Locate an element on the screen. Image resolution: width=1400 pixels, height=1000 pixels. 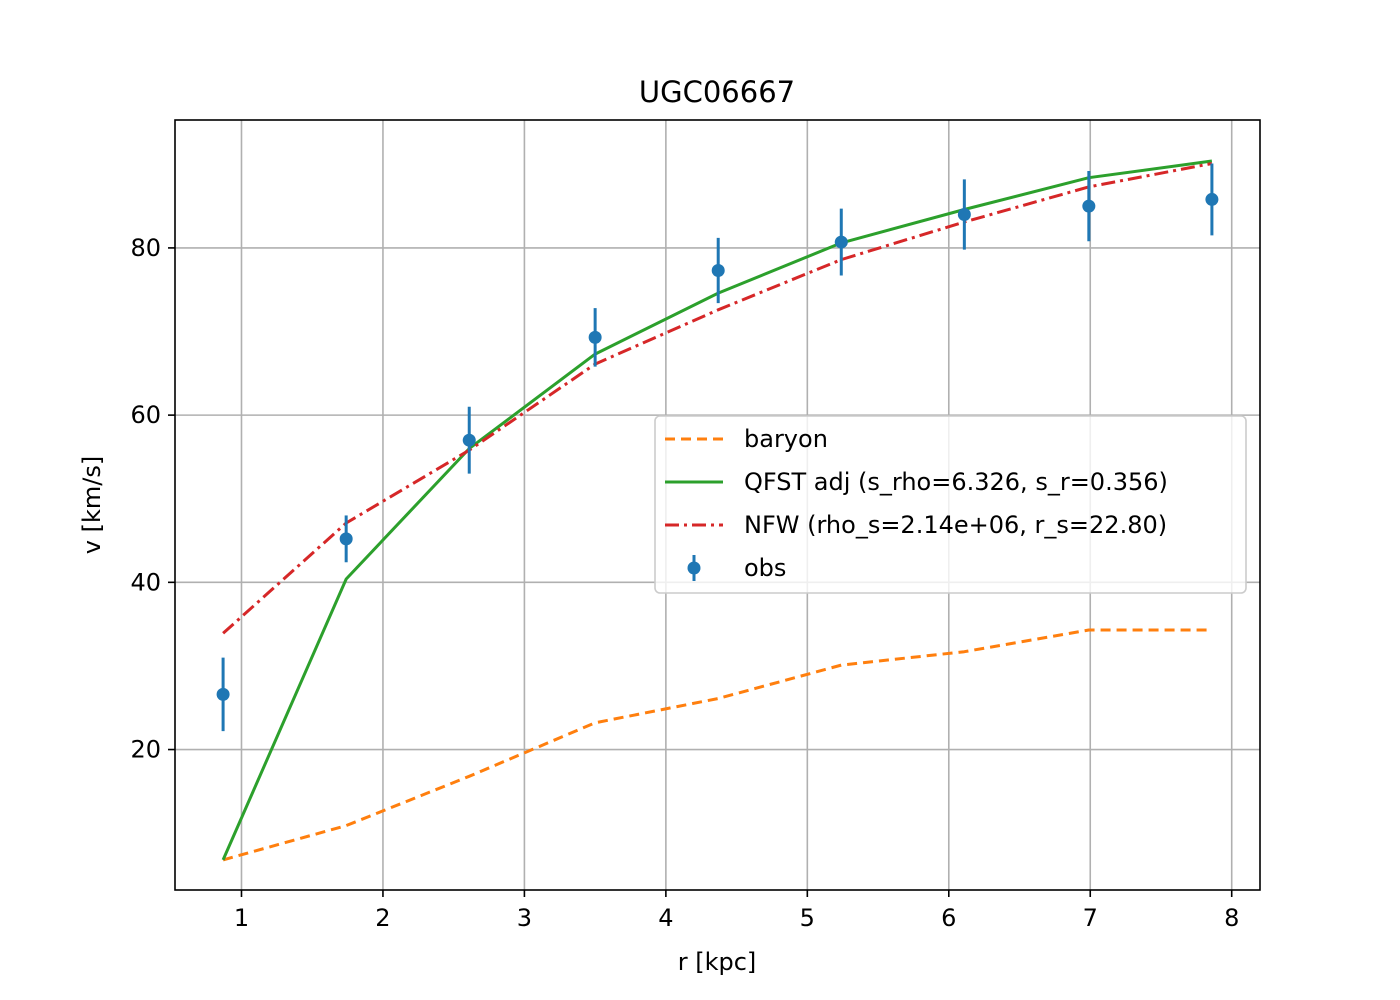
x-axis-label: r [kpc] is located at coordinates (717, 962).